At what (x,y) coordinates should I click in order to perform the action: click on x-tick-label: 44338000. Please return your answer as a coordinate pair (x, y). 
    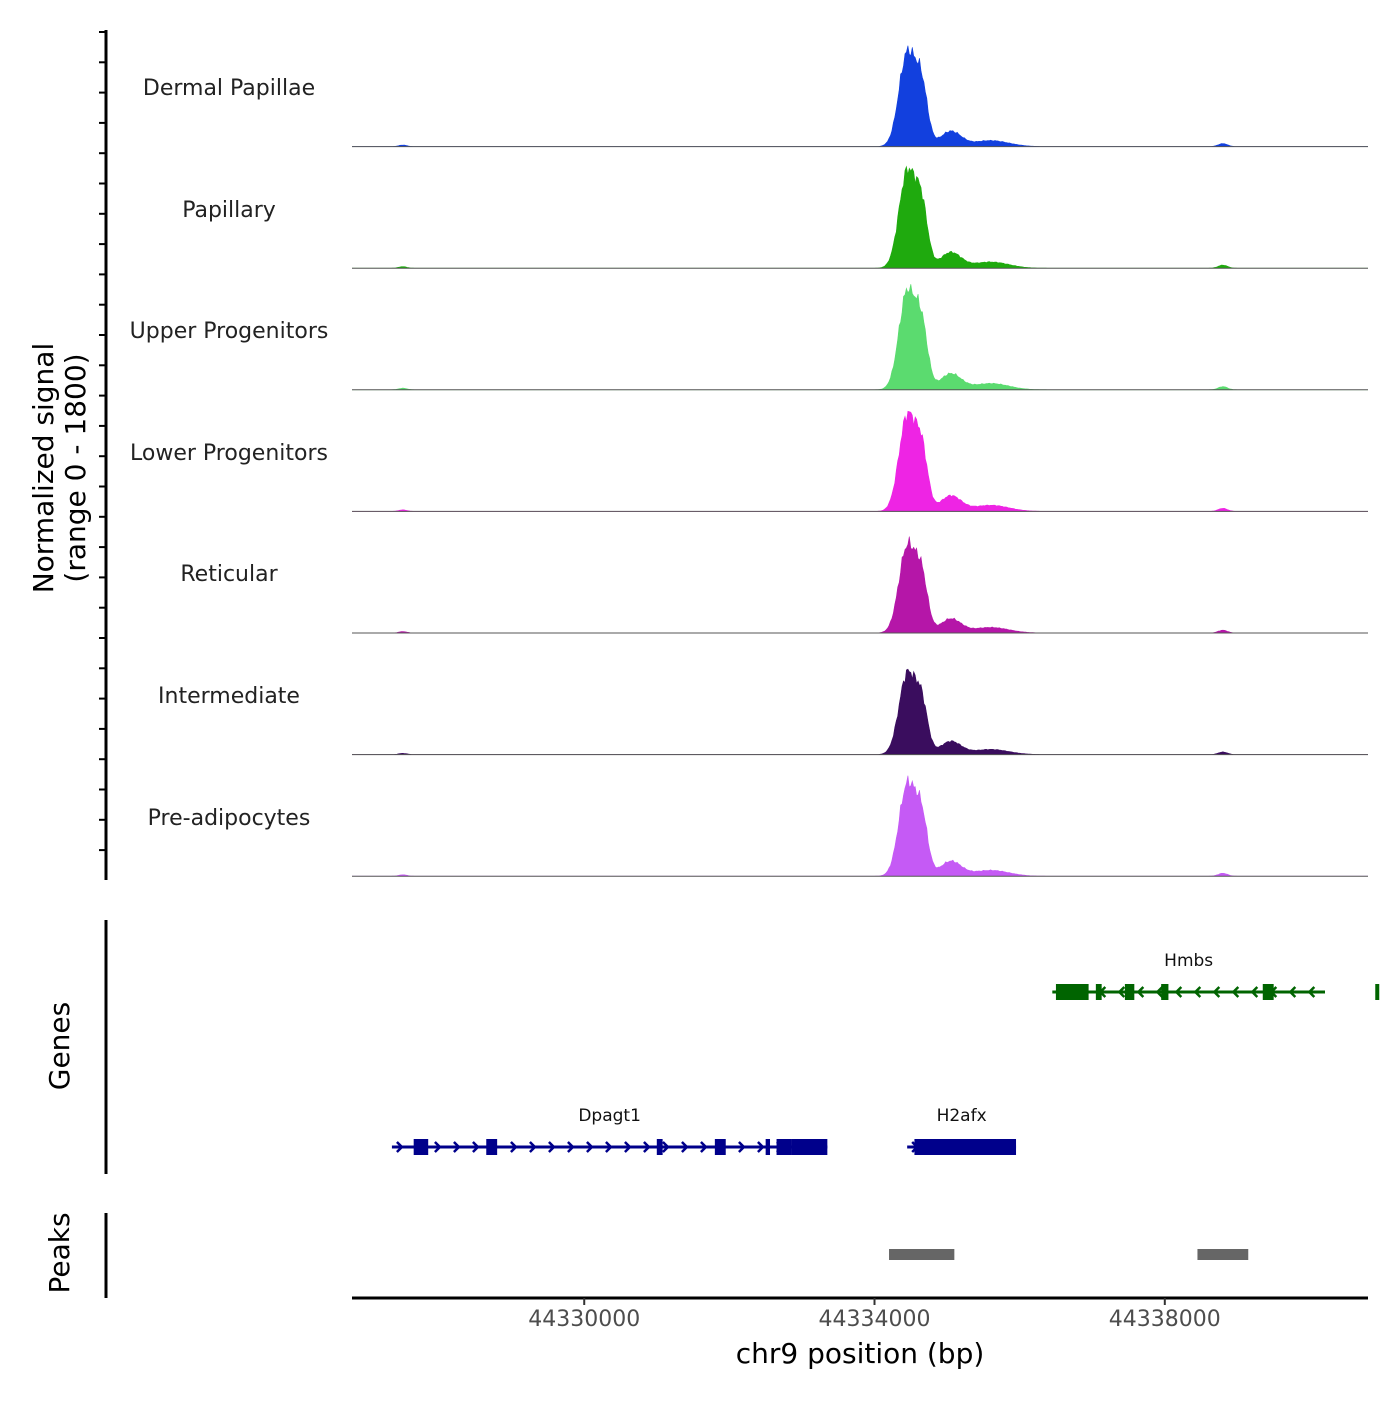
    Looking at the image, I should click on (1164, 1319).